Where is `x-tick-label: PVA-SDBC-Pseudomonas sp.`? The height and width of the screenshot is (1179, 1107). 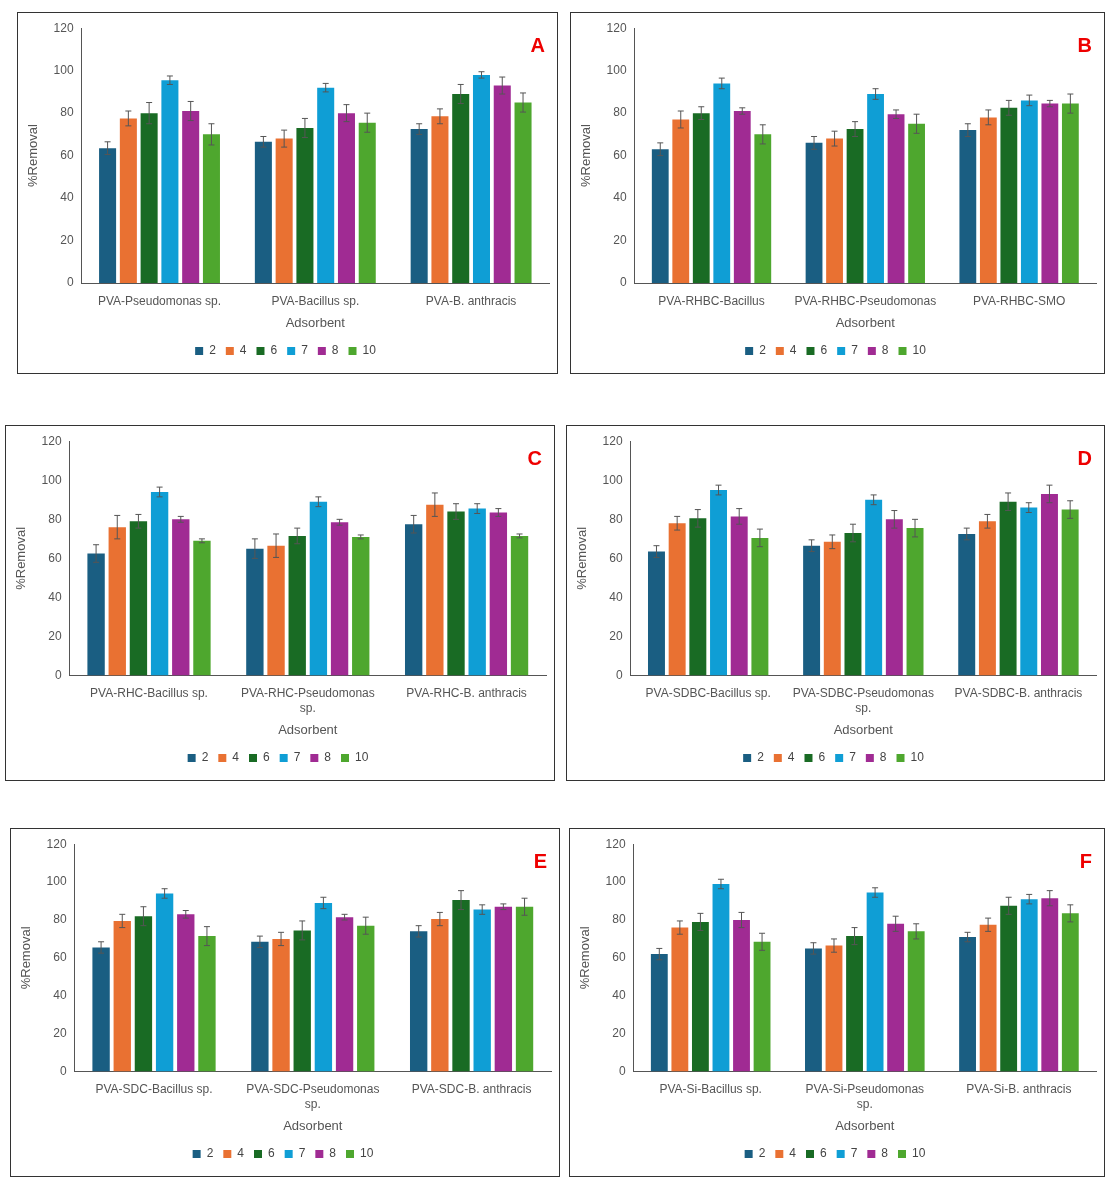 x-tick-label: PVA-SDBC-Pseudomonas sp. is located at coordinates (863, 700).